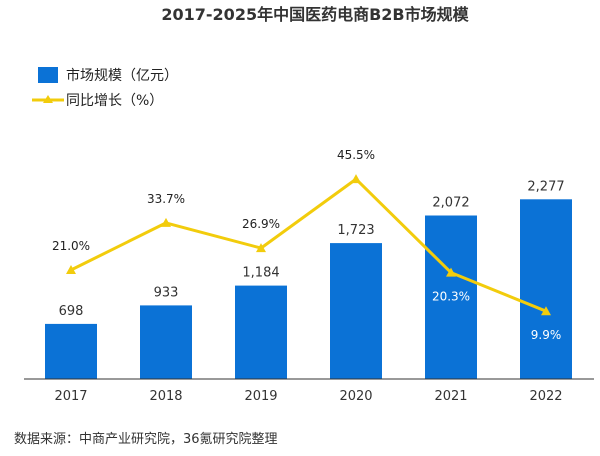 Image resolution: width=600 pixels, height=456 pixels. Describe the element at coordinates (71, 246) in the screenshot. I see `growth-value-label-2017: 21.0%` at that location.